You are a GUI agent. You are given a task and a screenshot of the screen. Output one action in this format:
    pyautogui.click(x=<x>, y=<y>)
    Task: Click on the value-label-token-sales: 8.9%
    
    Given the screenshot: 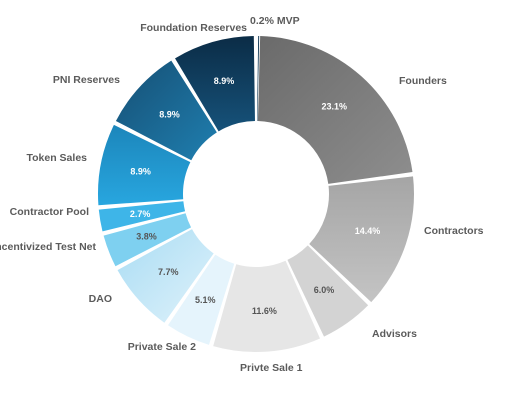 What is the action you would take?
    pyautogui.click(x=140, y=172)
    